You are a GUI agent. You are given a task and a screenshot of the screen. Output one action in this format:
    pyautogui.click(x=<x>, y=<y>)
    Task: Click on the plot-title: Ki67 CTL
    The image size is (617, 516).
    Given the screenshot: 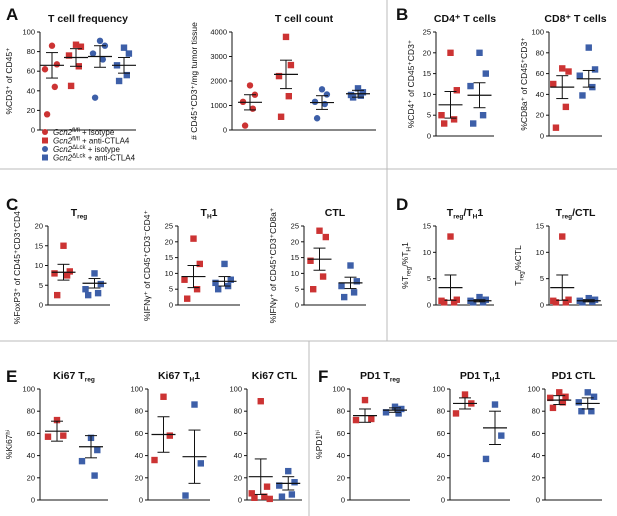 What is the action you would take?
    pyautogui.click(x=275, y=376)
    